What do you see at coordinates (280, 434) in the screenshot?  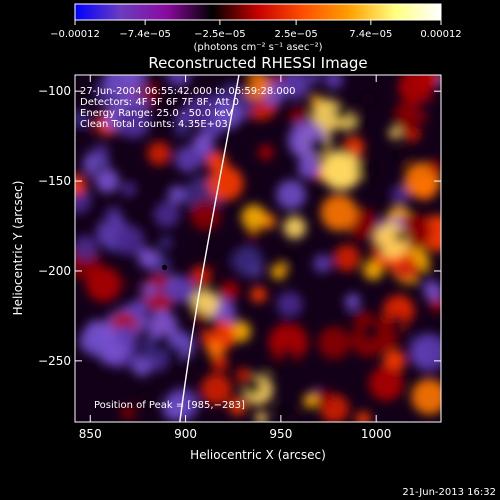 I see `x-tick-label: 950` at bounding box center [280, 434].